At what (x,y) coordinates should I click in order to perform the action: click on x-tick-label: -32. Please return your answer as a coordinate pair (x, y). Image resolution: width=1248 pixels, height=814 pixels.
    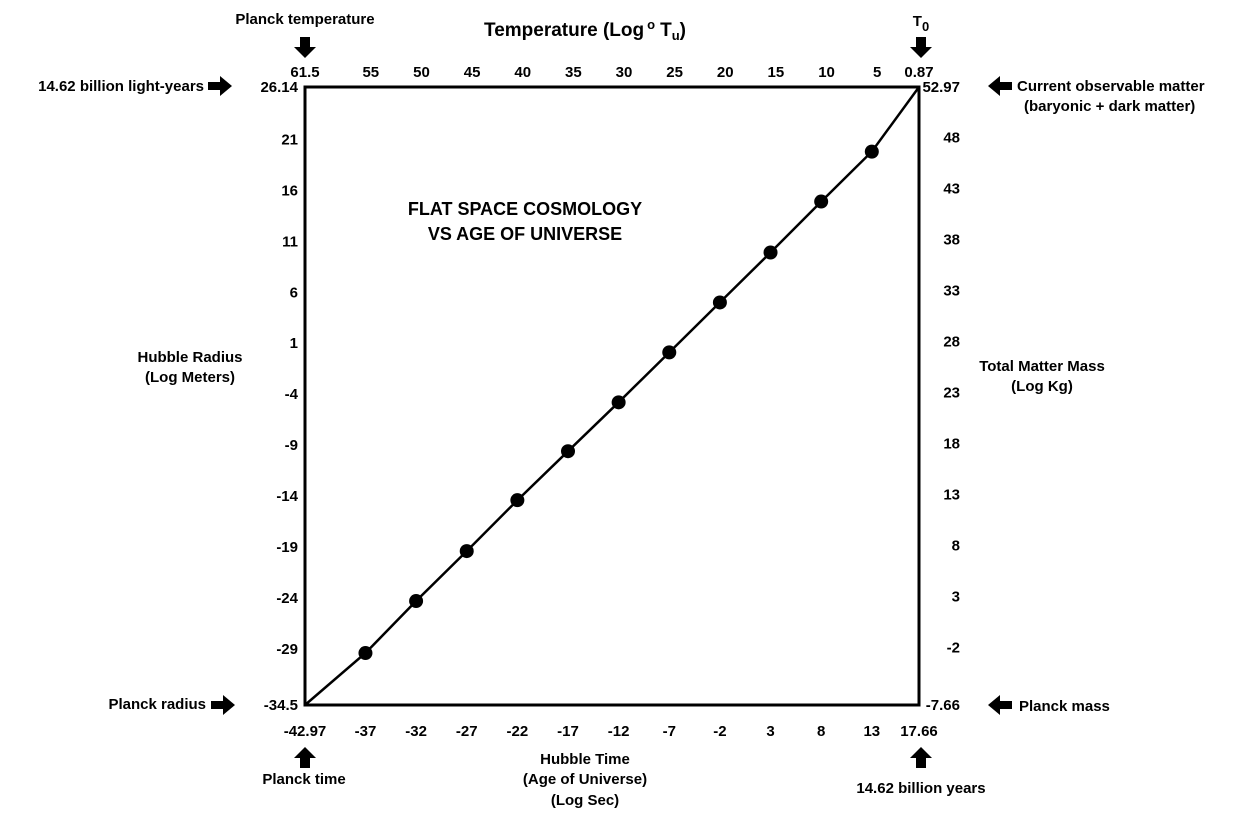
    Looking at the image, I should click on (416, 731).